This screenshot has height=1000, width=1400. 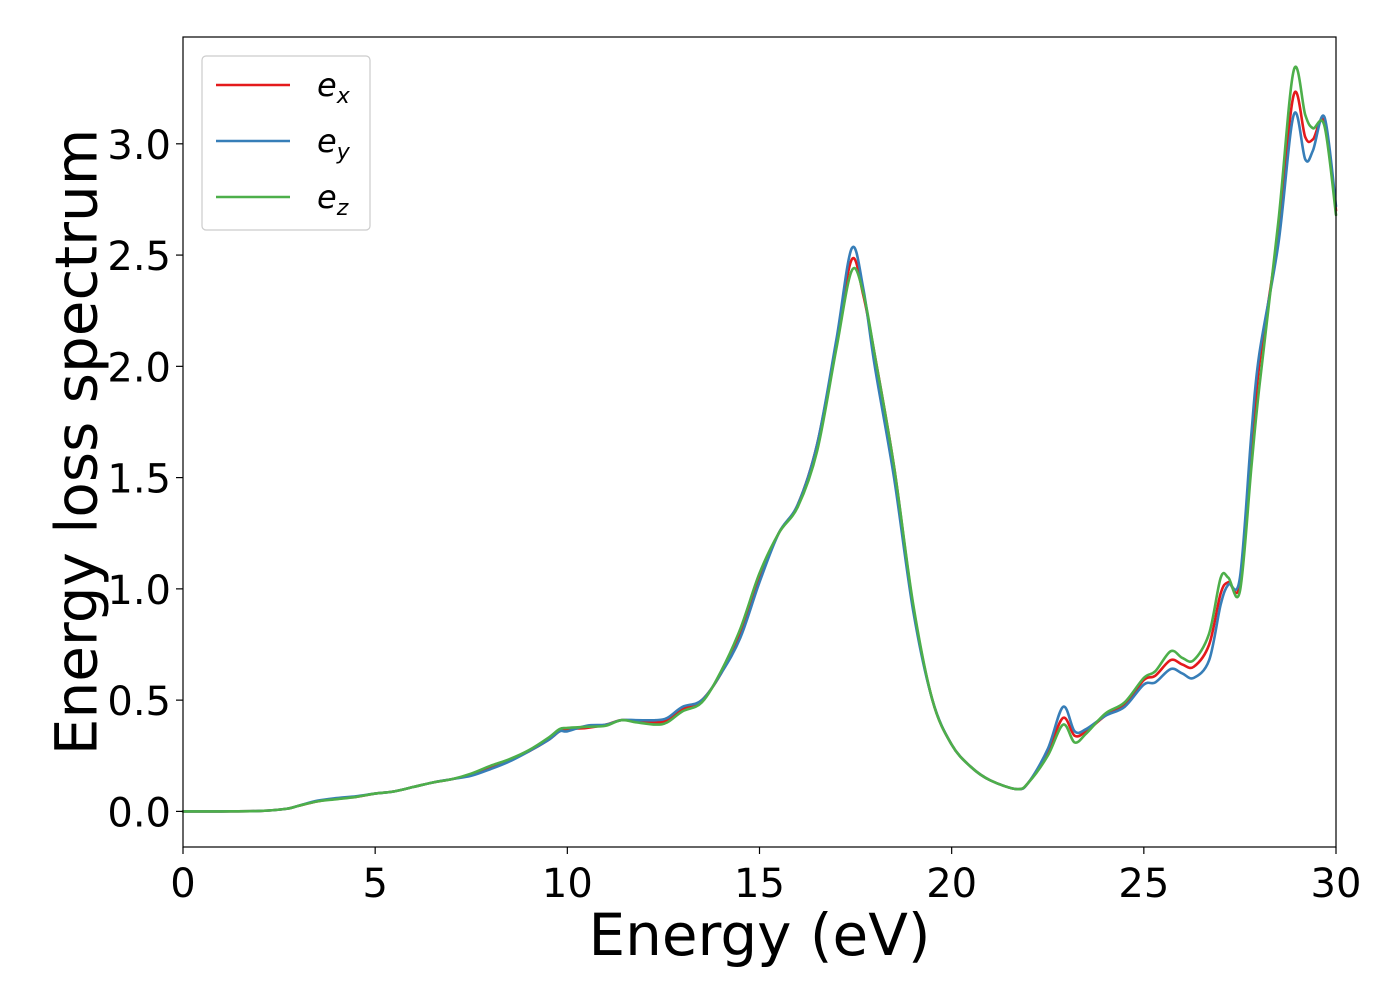 I want to click on legend-label-y: ey, so click(x=334, y=143).